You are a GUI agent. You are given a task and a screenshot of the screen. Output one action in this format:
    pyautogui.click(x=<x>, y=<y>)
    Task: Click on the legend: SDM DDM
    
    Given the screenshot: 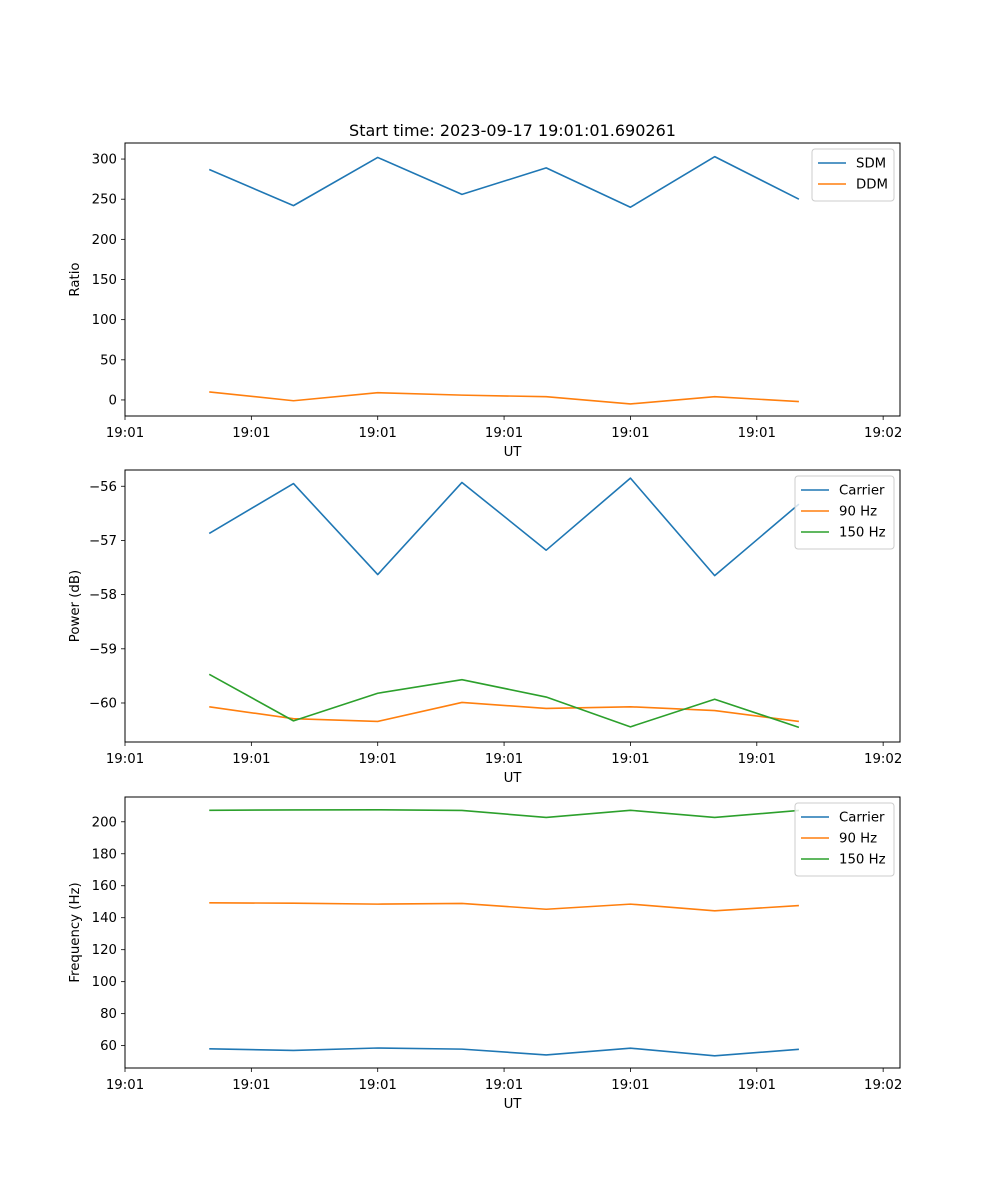 What is the action you would take?
    pyautogui.click(x=853, y=175)
    